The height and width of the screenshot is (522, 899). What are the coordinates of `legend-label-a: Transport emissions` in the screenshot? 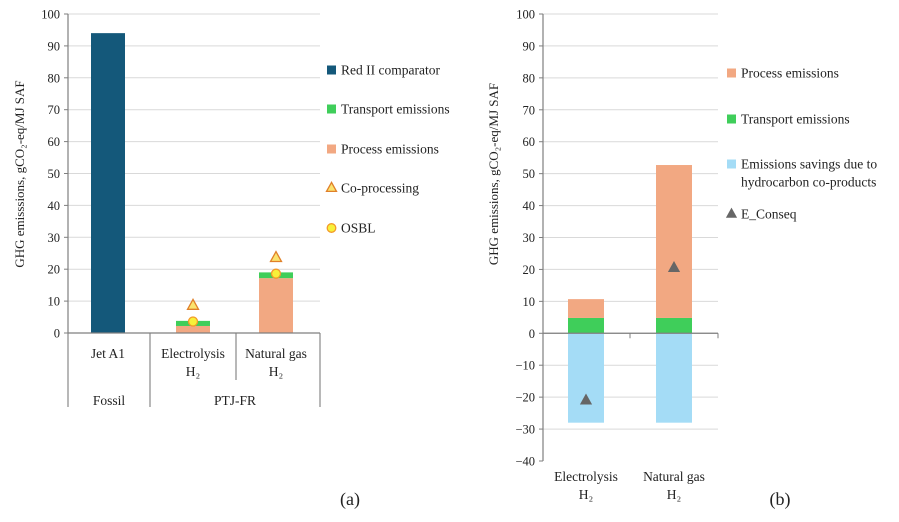 It's located at (395, 109).